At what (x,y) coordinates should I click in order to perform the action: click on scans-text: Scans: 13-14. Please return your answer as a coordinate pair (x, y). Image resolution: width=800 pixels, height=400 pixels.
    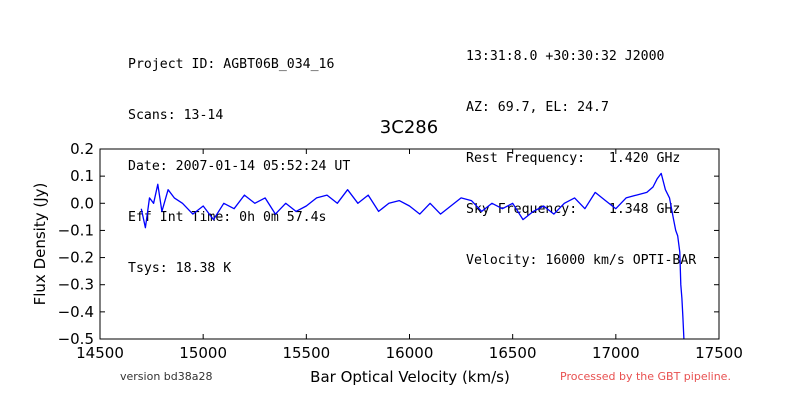
    Looking at the image, I should click on (176, 115).